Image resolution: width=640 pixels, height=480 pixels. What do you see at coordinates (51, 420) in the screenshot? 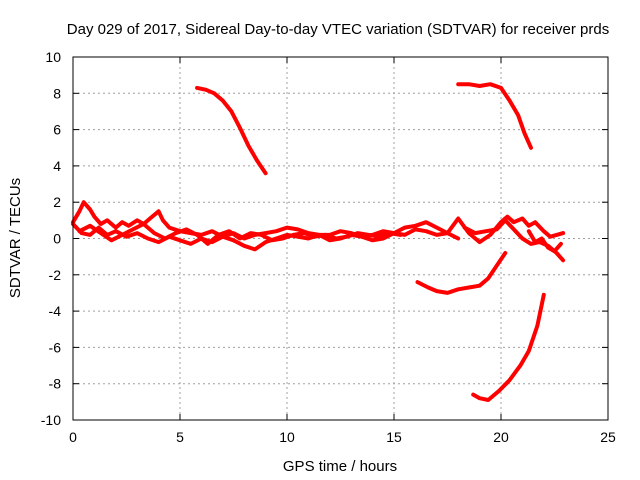
I see `y-tick-label: -10` at bounding box center [51, 420].